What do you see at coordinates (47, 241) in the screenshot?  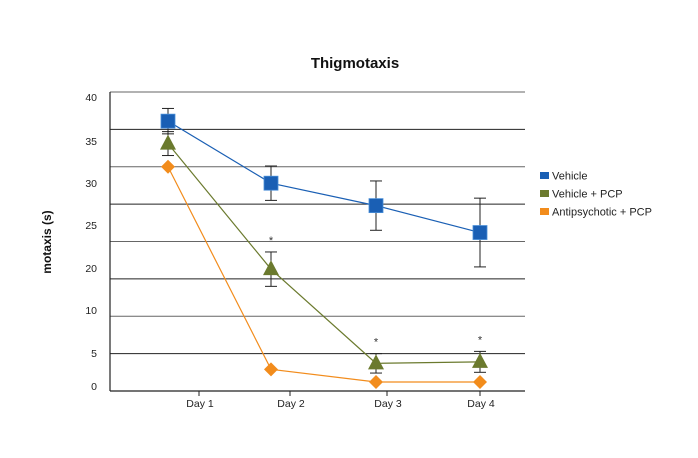 I see `y-axis-label: motaxis (s)` at bounding box center [47, 241].